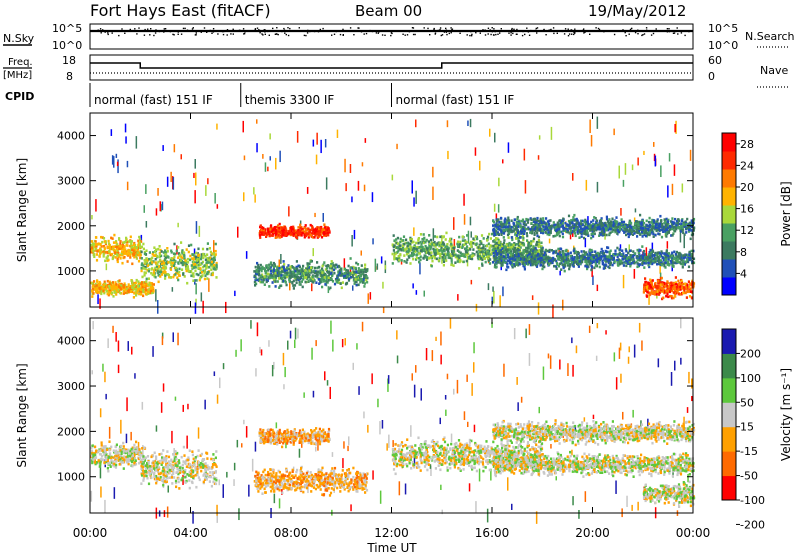  Describe the element at coordinates (391, 36) in the screenshot. I see `nsky-panel` at that location.